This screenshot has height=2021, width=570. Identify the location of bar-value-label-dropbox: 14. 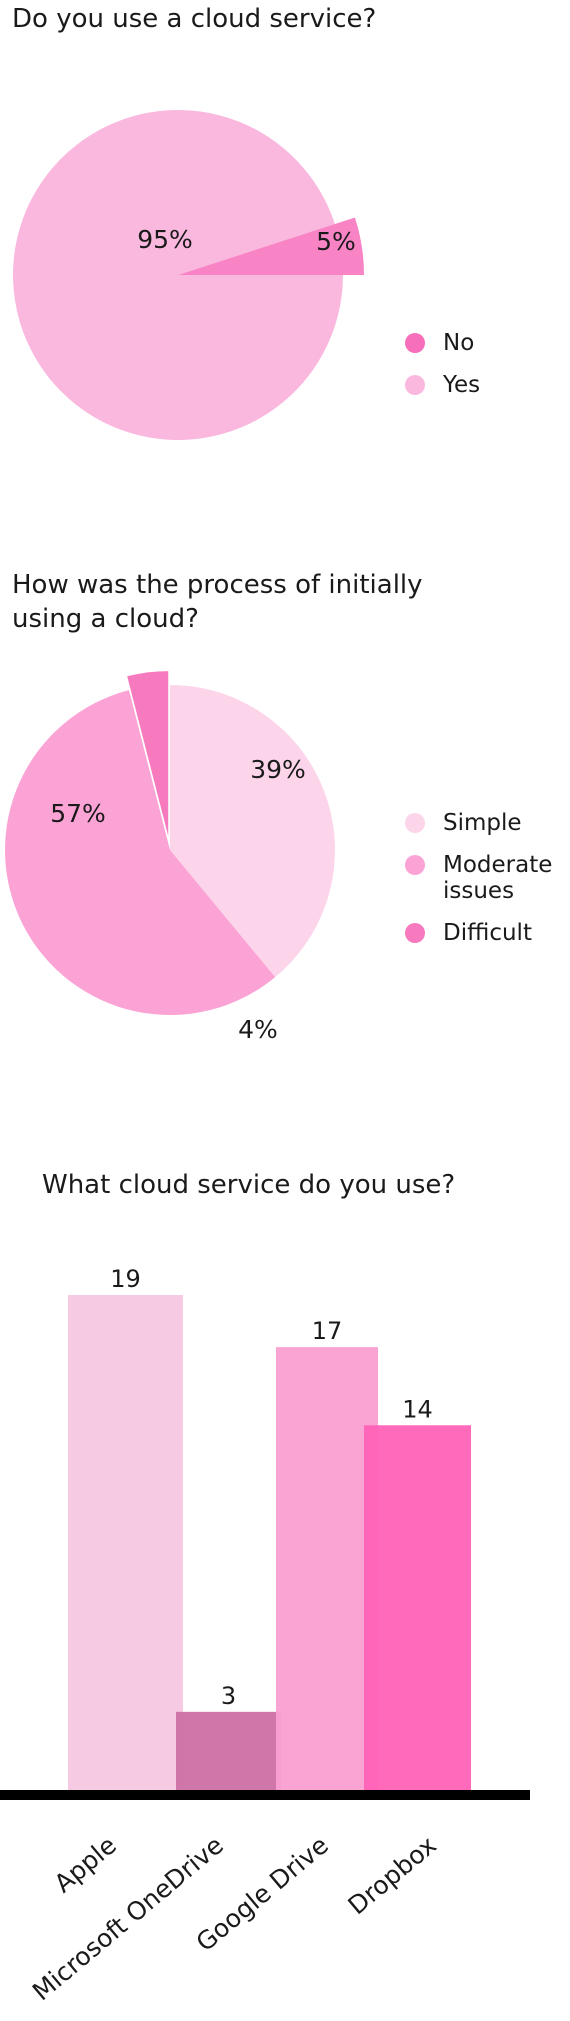
(417, 1409).